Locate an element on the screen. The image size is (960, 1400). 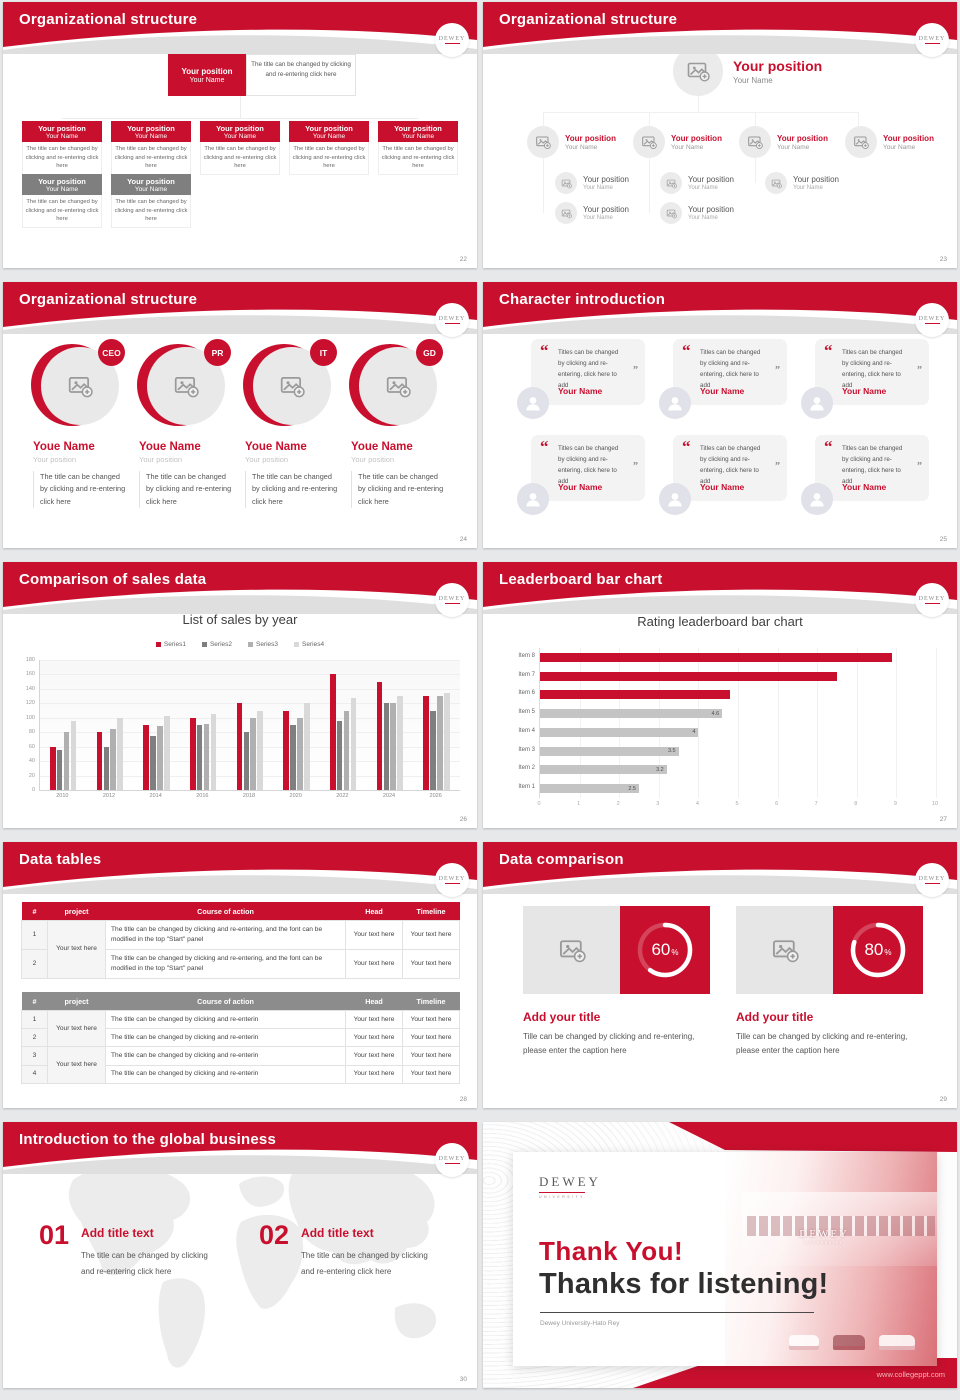
header-wave is located at coordinates (240, 1148).